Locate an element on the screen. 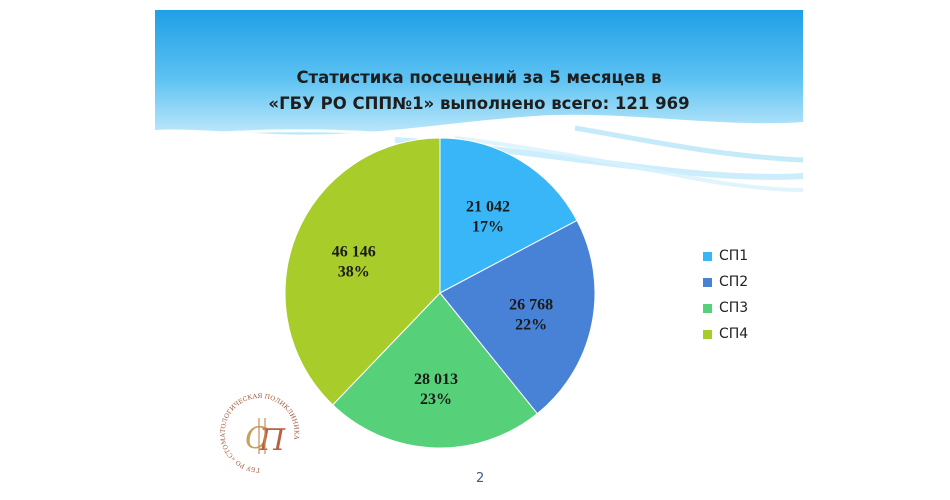 The height and width of the screenshot is (500, 950). data-label-percent: 22% is located at coordinates (531, 325).